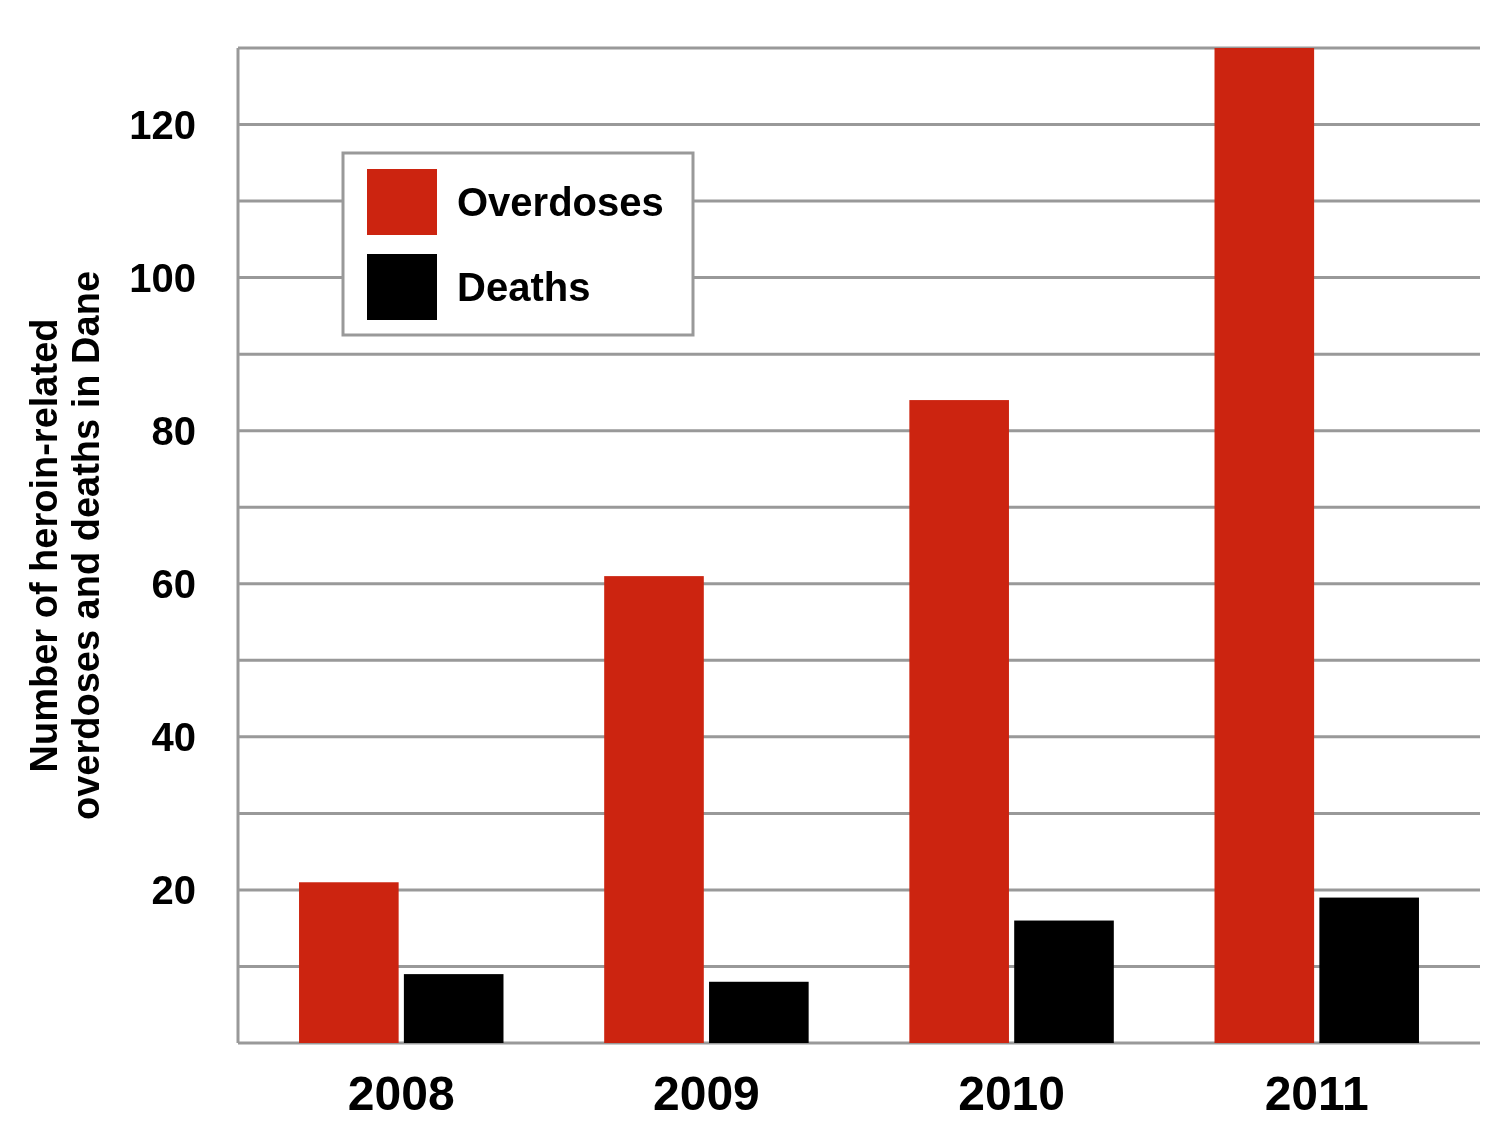 This screenshot has height=1125, width=1500. I want to click on x-tick-label: 2008, so click(401, 1093).